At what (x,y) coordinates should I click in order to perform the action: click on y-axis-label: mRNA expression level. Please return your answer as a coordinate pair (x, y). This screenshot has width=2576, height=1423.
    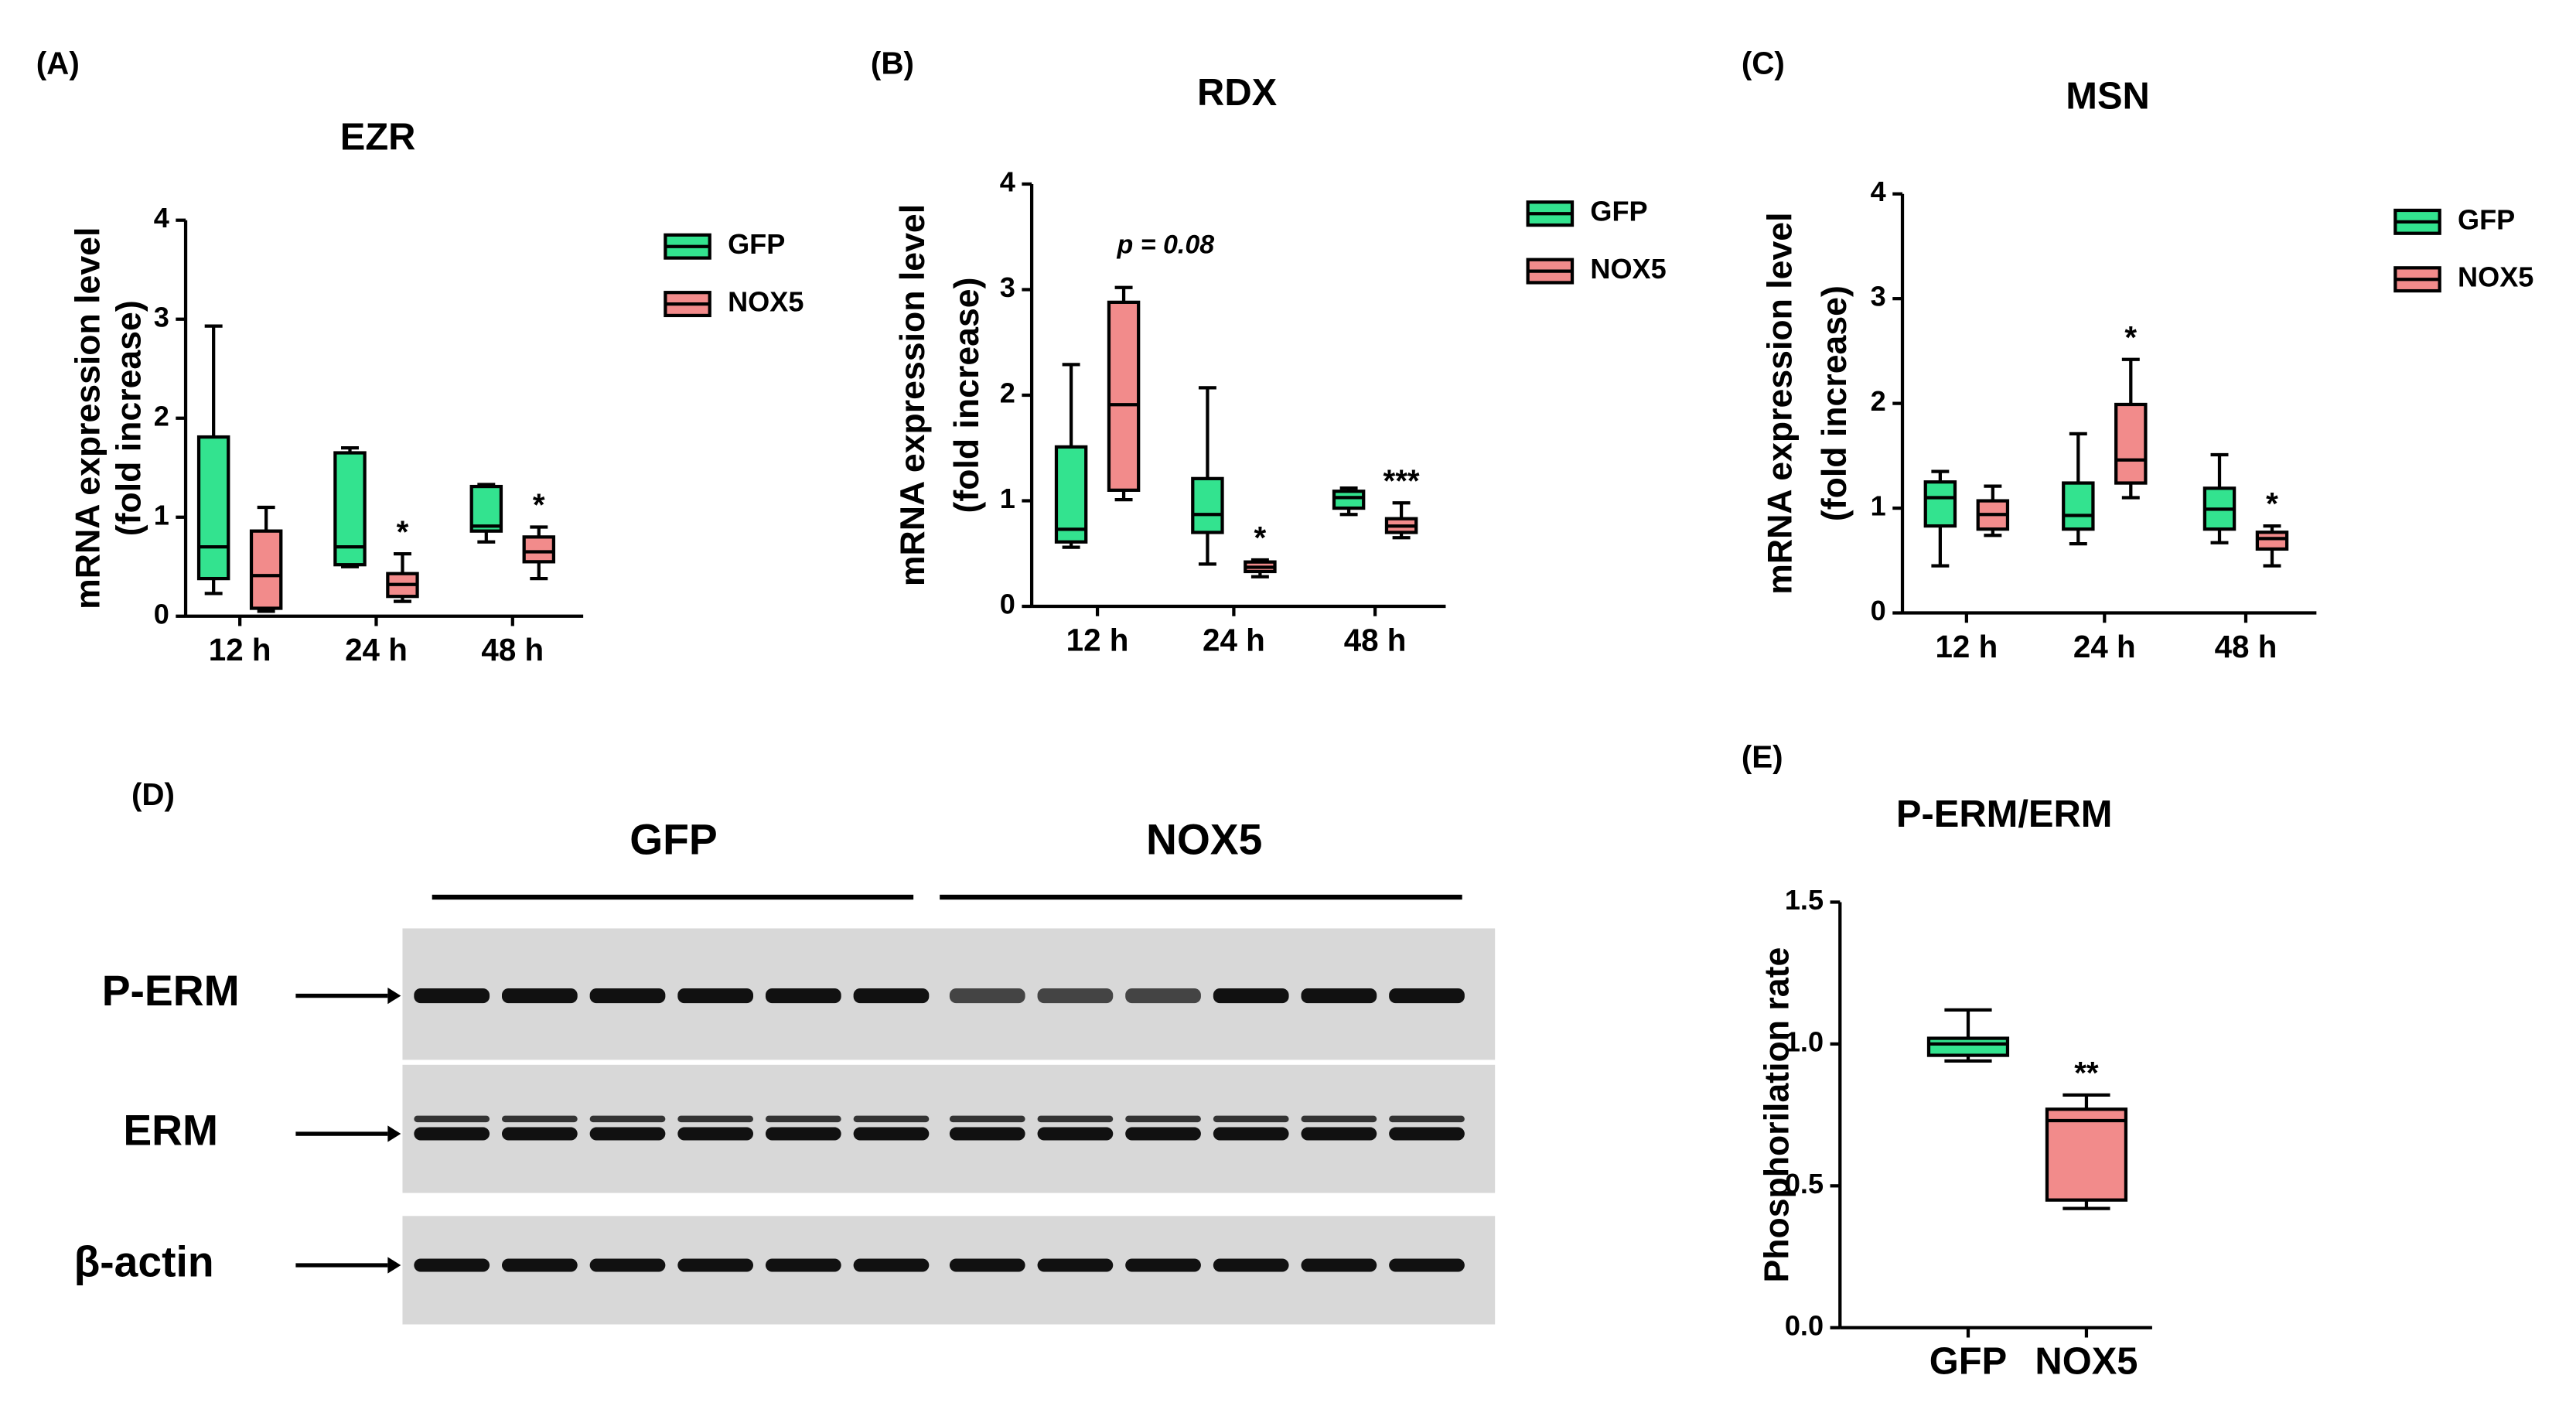
    Looking at the image, I should click on (1781, 403).